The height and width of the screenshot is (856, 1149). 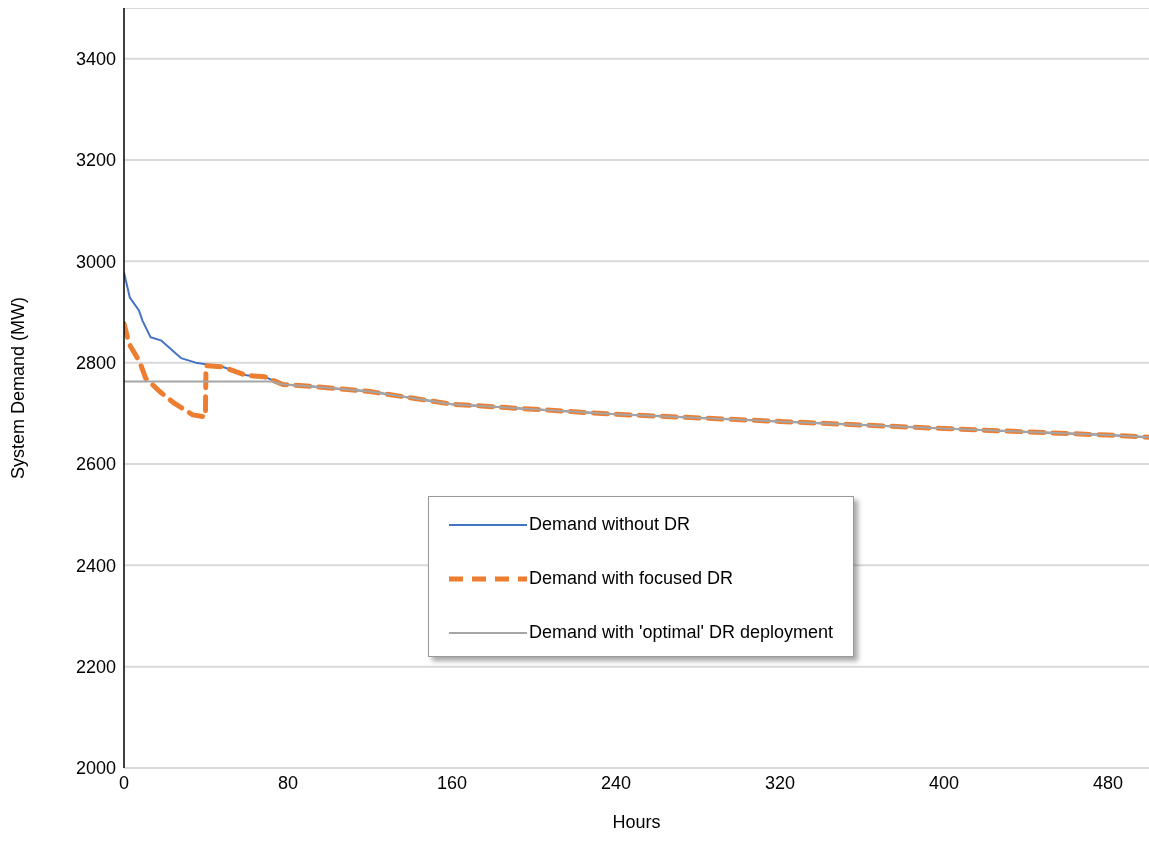 What do you see at coordinates (288, 782) in the screenshot?
I see `x-tick-label: 80` at bounding box center [288, 782].